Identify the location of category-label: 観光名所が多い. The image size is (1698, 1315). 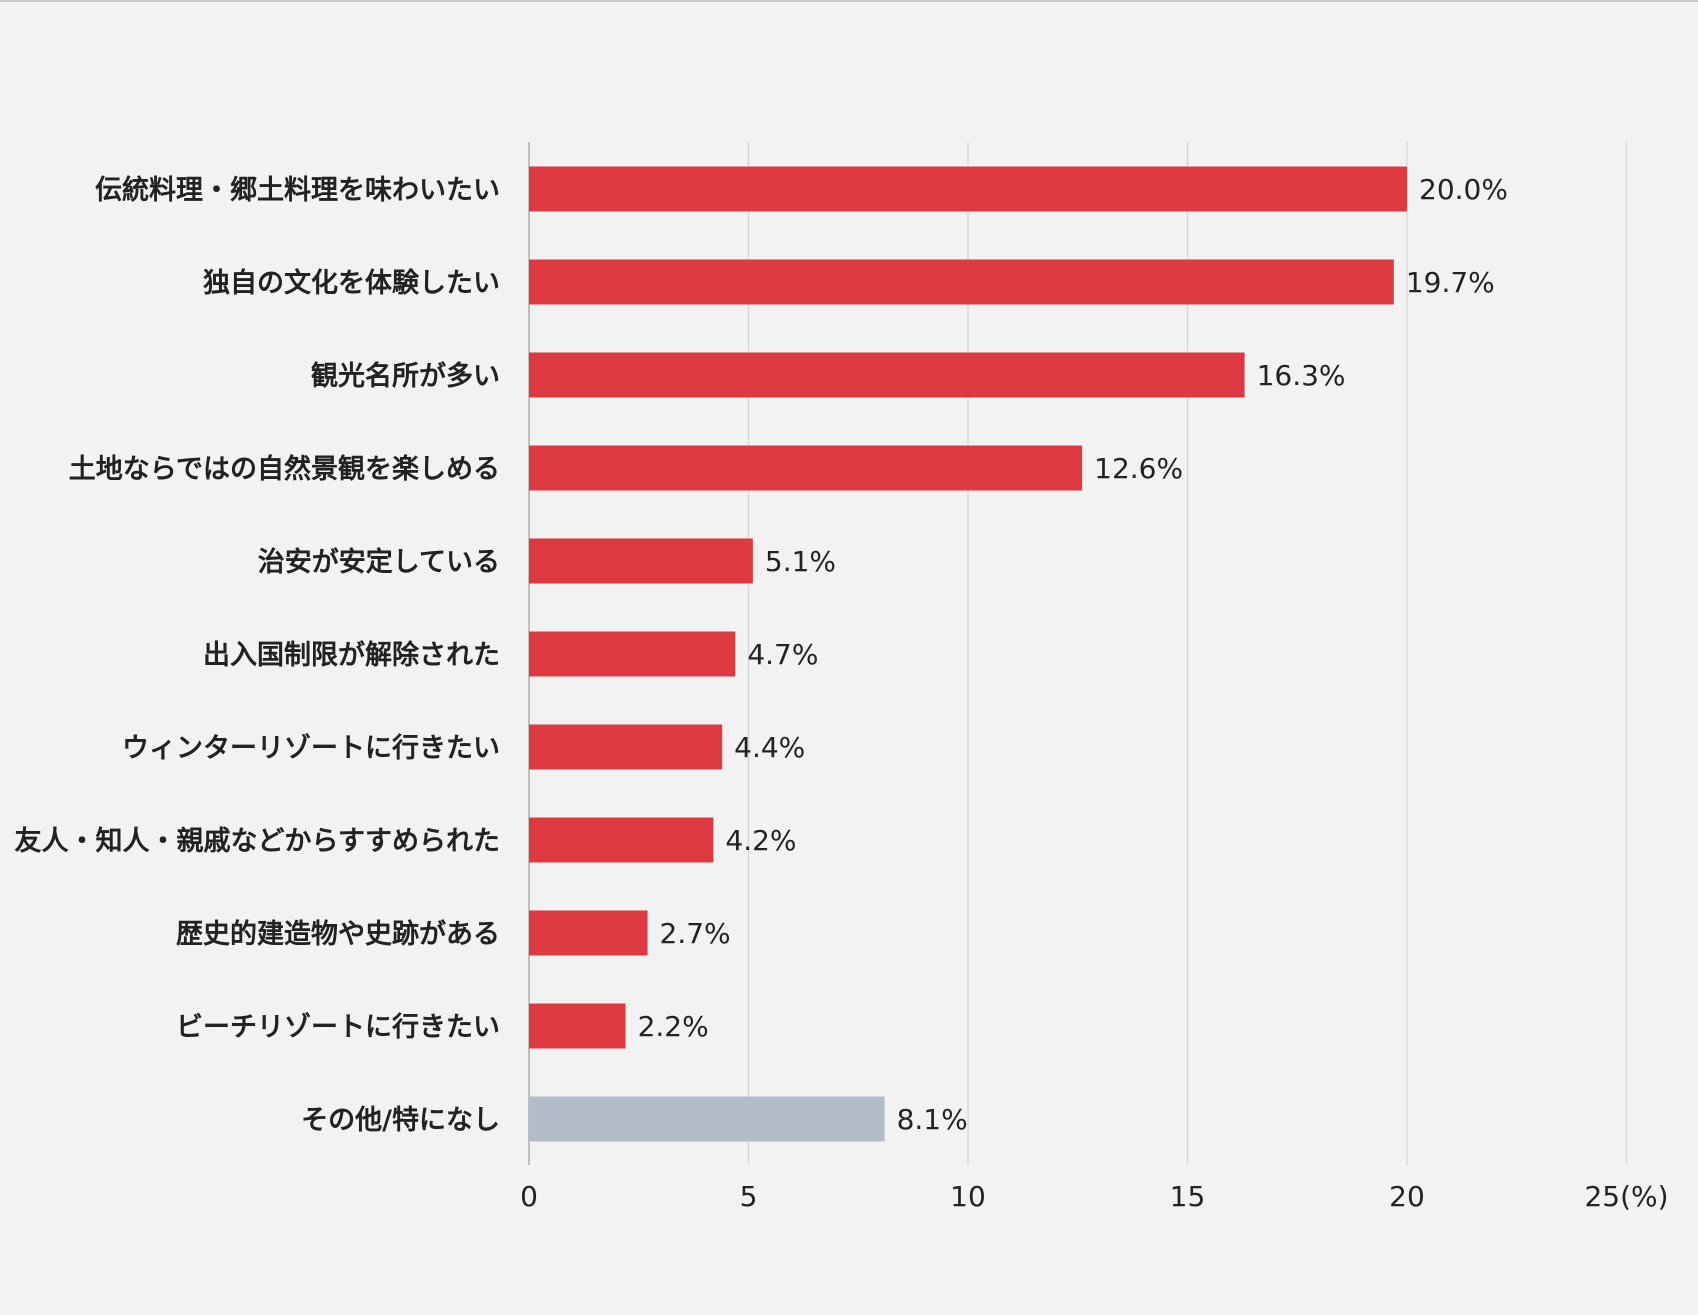
(405, 376).